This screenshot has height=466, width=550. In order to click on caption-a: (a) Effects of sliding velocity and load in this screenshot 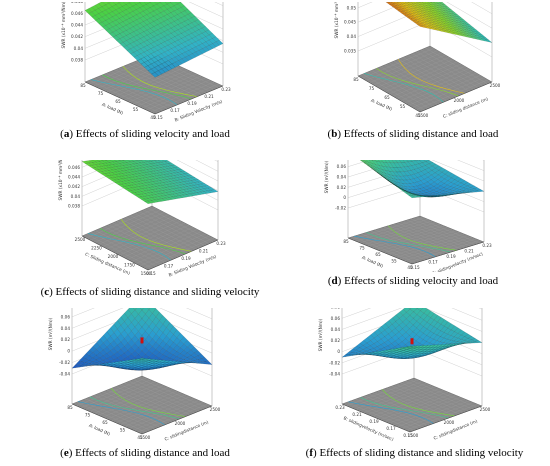, I will do `click(145, 134)`.